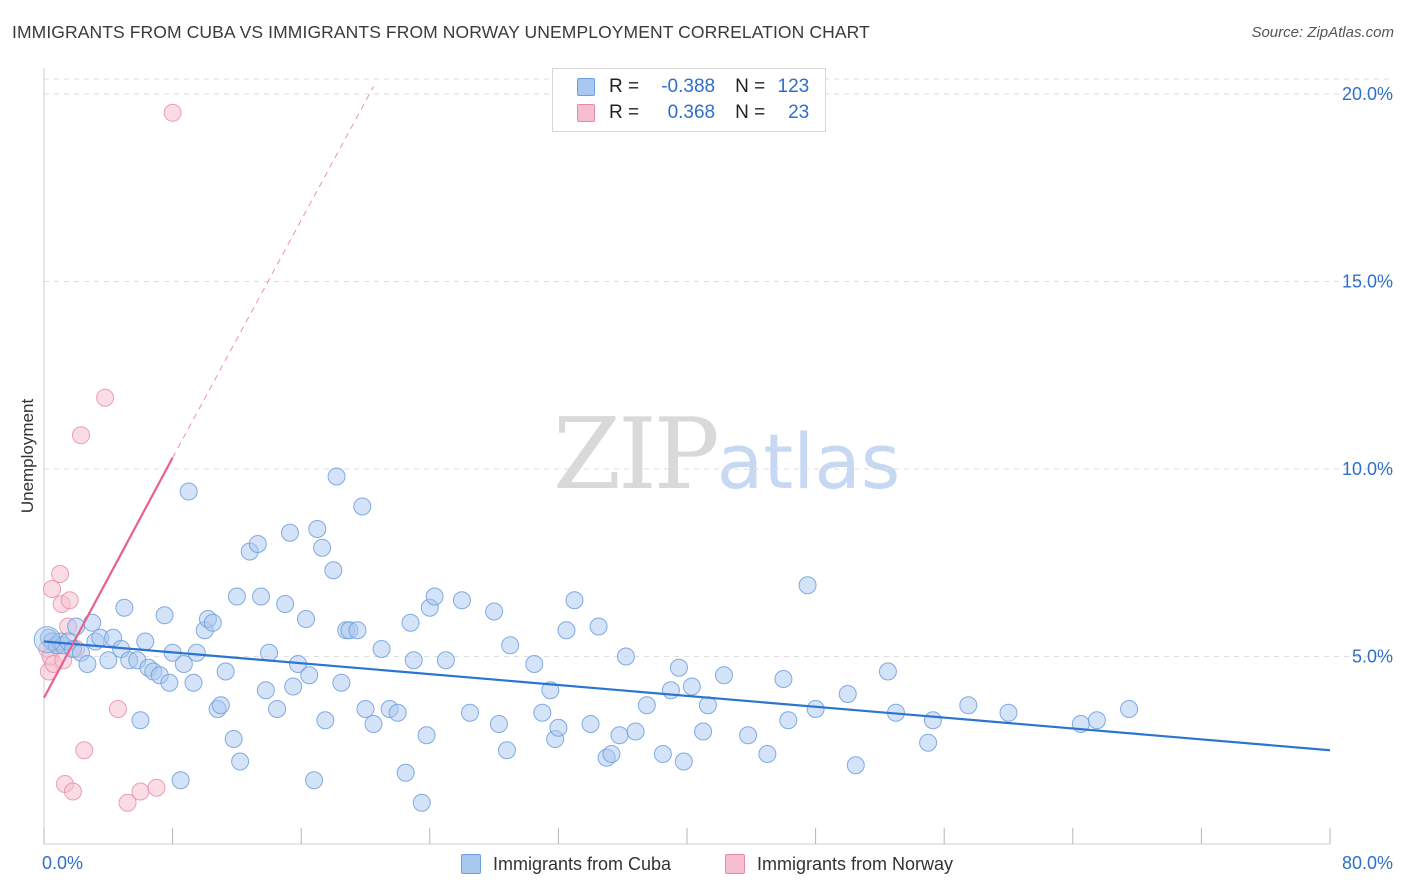  Describe the element at coordinates (750, 112) in the screenshot. I see `legend-norway-n-label: N =` at that location.